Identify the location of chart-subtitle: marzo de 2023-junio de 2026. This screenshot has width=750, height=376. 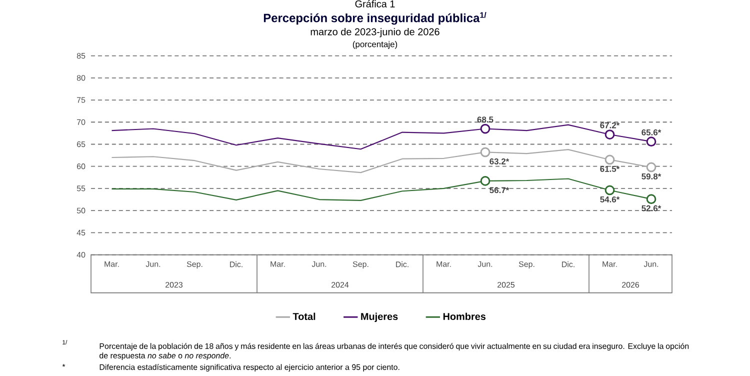
(375, 33).